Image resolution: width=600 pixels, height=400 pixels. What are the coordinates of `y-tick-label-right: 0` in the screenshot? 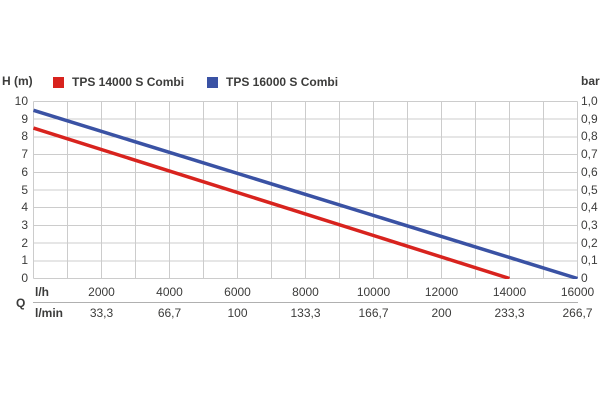 It's located at (584, 278).